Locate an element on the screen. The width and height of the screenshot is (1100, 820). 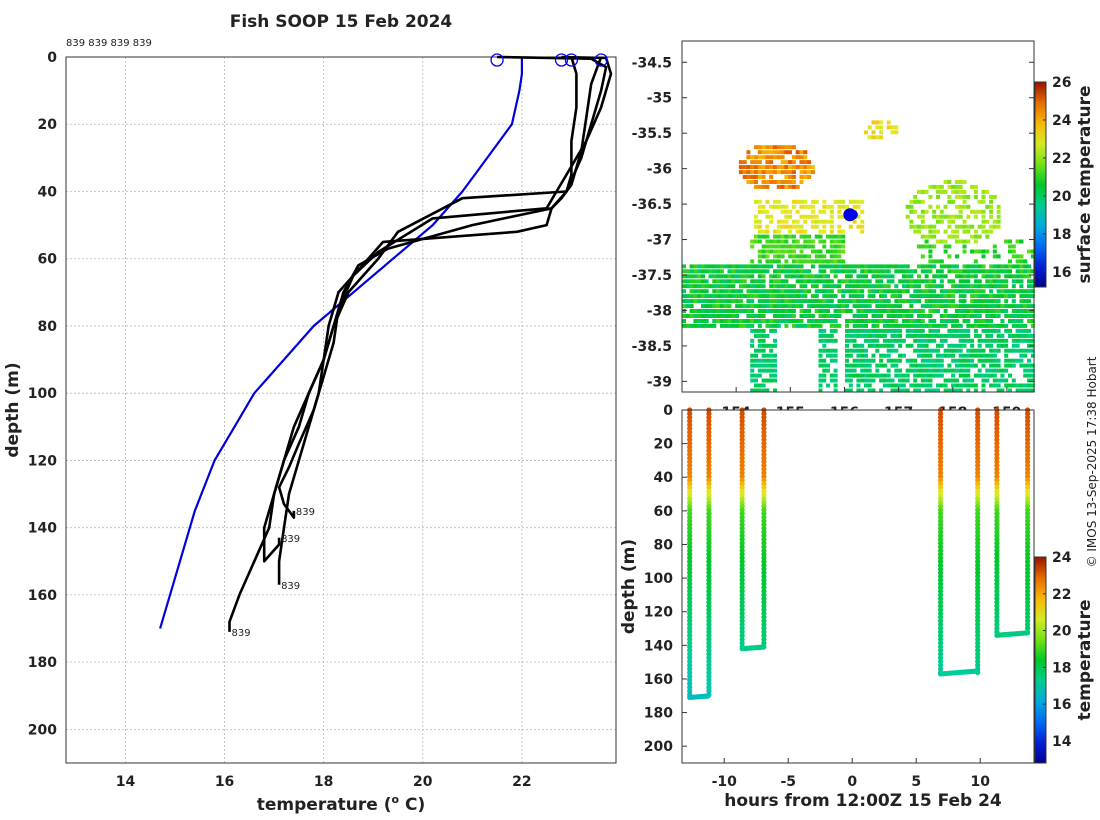
y-tick-label: 160 is located at coordinates (658, 680).